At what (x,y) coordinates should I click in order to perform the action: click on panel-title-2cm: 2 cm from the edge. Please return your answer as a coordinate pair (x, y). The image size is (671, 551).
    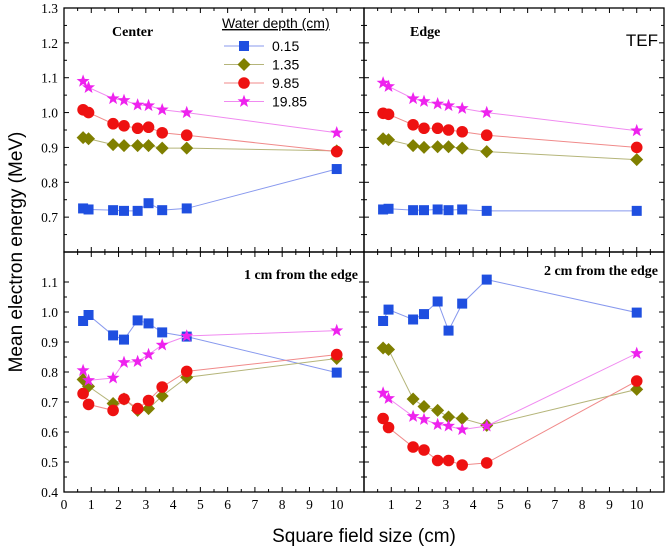
    Looking at the image, I should click on (601, 271).